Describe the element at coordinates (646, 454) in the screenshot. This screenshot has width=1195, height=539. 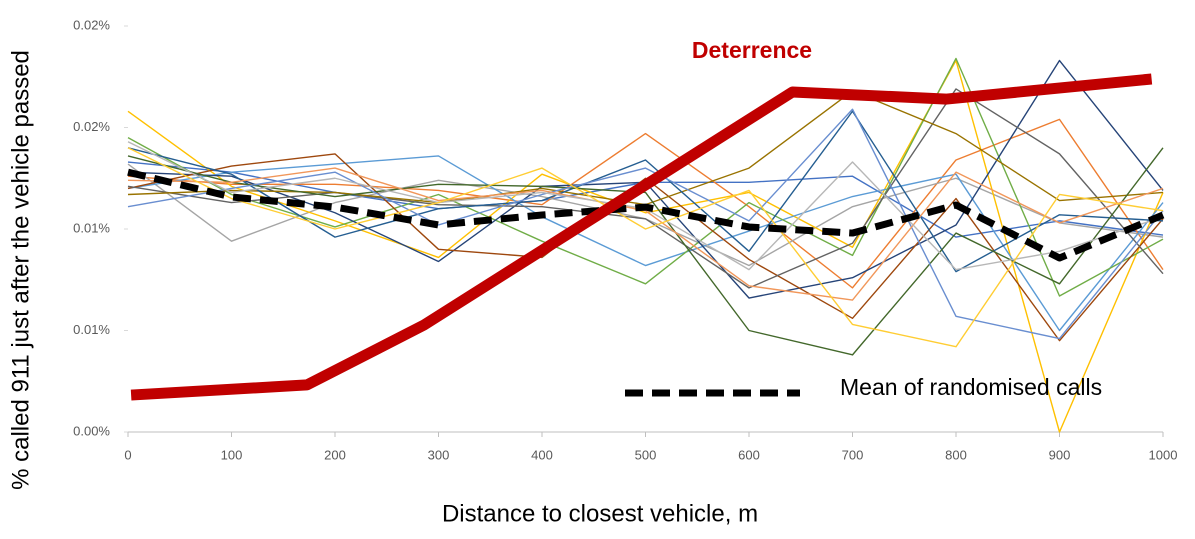
I see `x-tick-label: 500` at that location.